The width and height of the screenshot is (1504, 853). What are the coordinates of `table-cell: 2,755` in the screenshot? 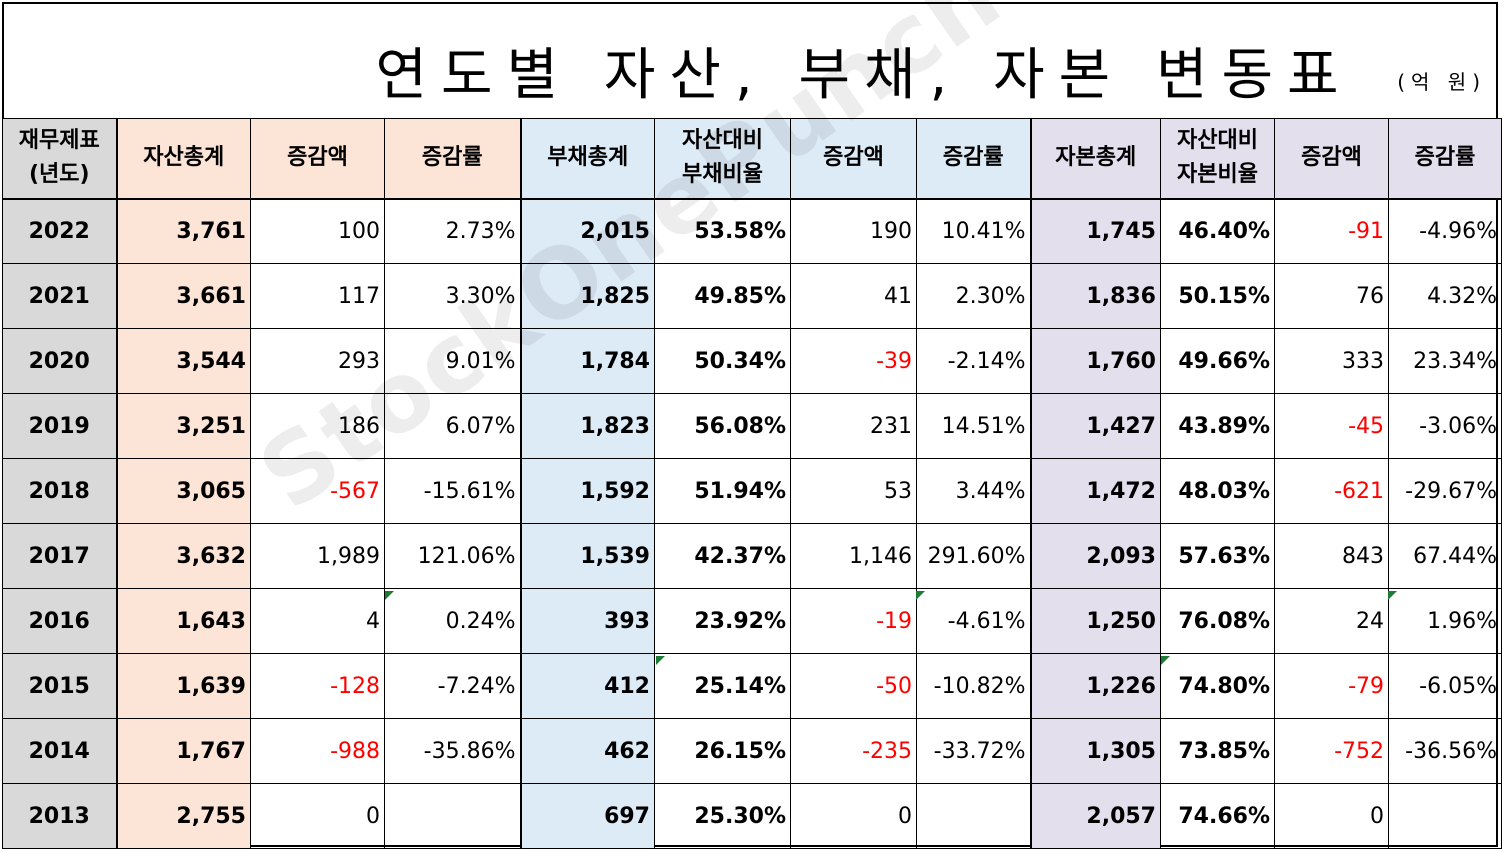 It's located at (183, 816).